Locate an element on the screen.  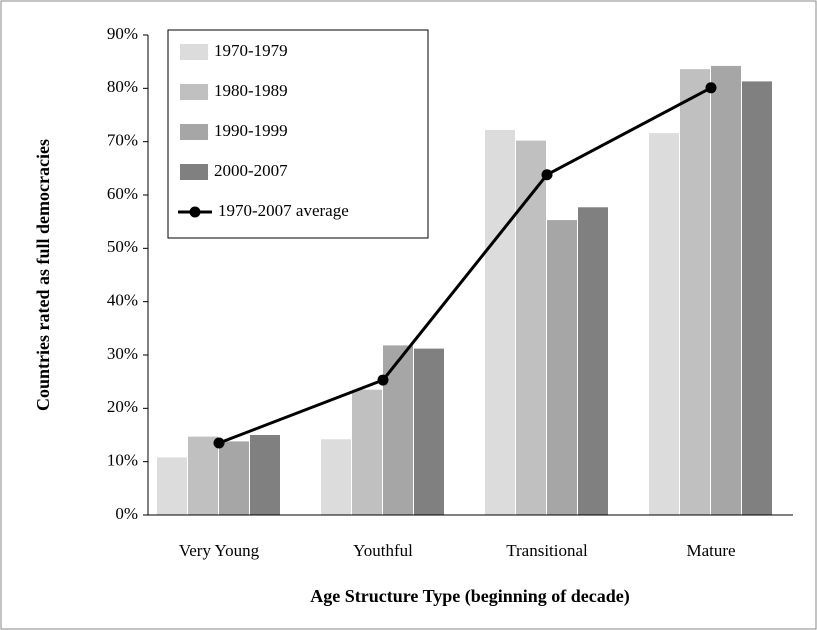
y-tick-label: 50% is located at coordinates (122, 246).